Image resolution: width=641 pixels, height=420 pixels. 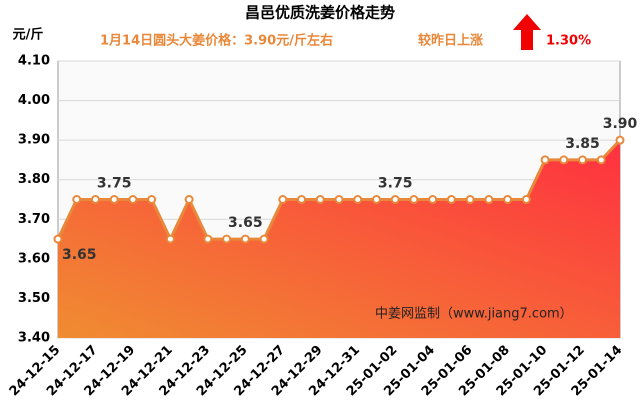 What do you see at coordinates (34, 258) in the screenshot?
I see `y-tick-label: 3.60` at bounding box center [34, 258].